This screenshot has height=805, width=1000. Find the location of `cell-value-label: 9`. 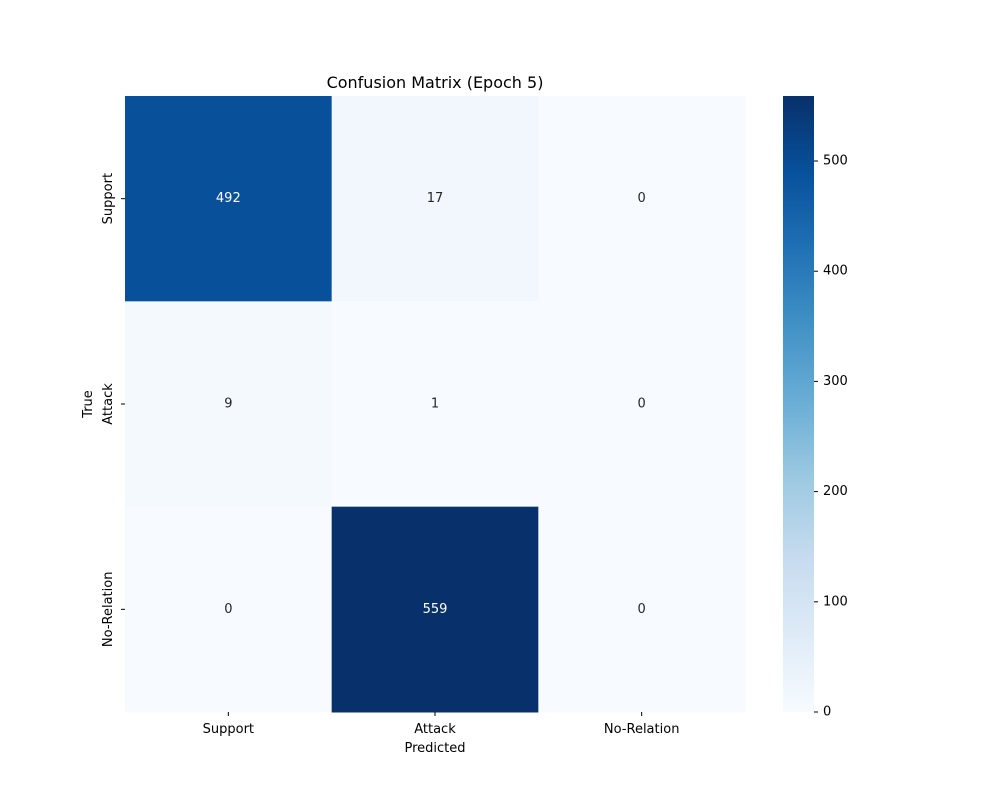

cell-value-label: 9 is located at coordinates (228, 404).